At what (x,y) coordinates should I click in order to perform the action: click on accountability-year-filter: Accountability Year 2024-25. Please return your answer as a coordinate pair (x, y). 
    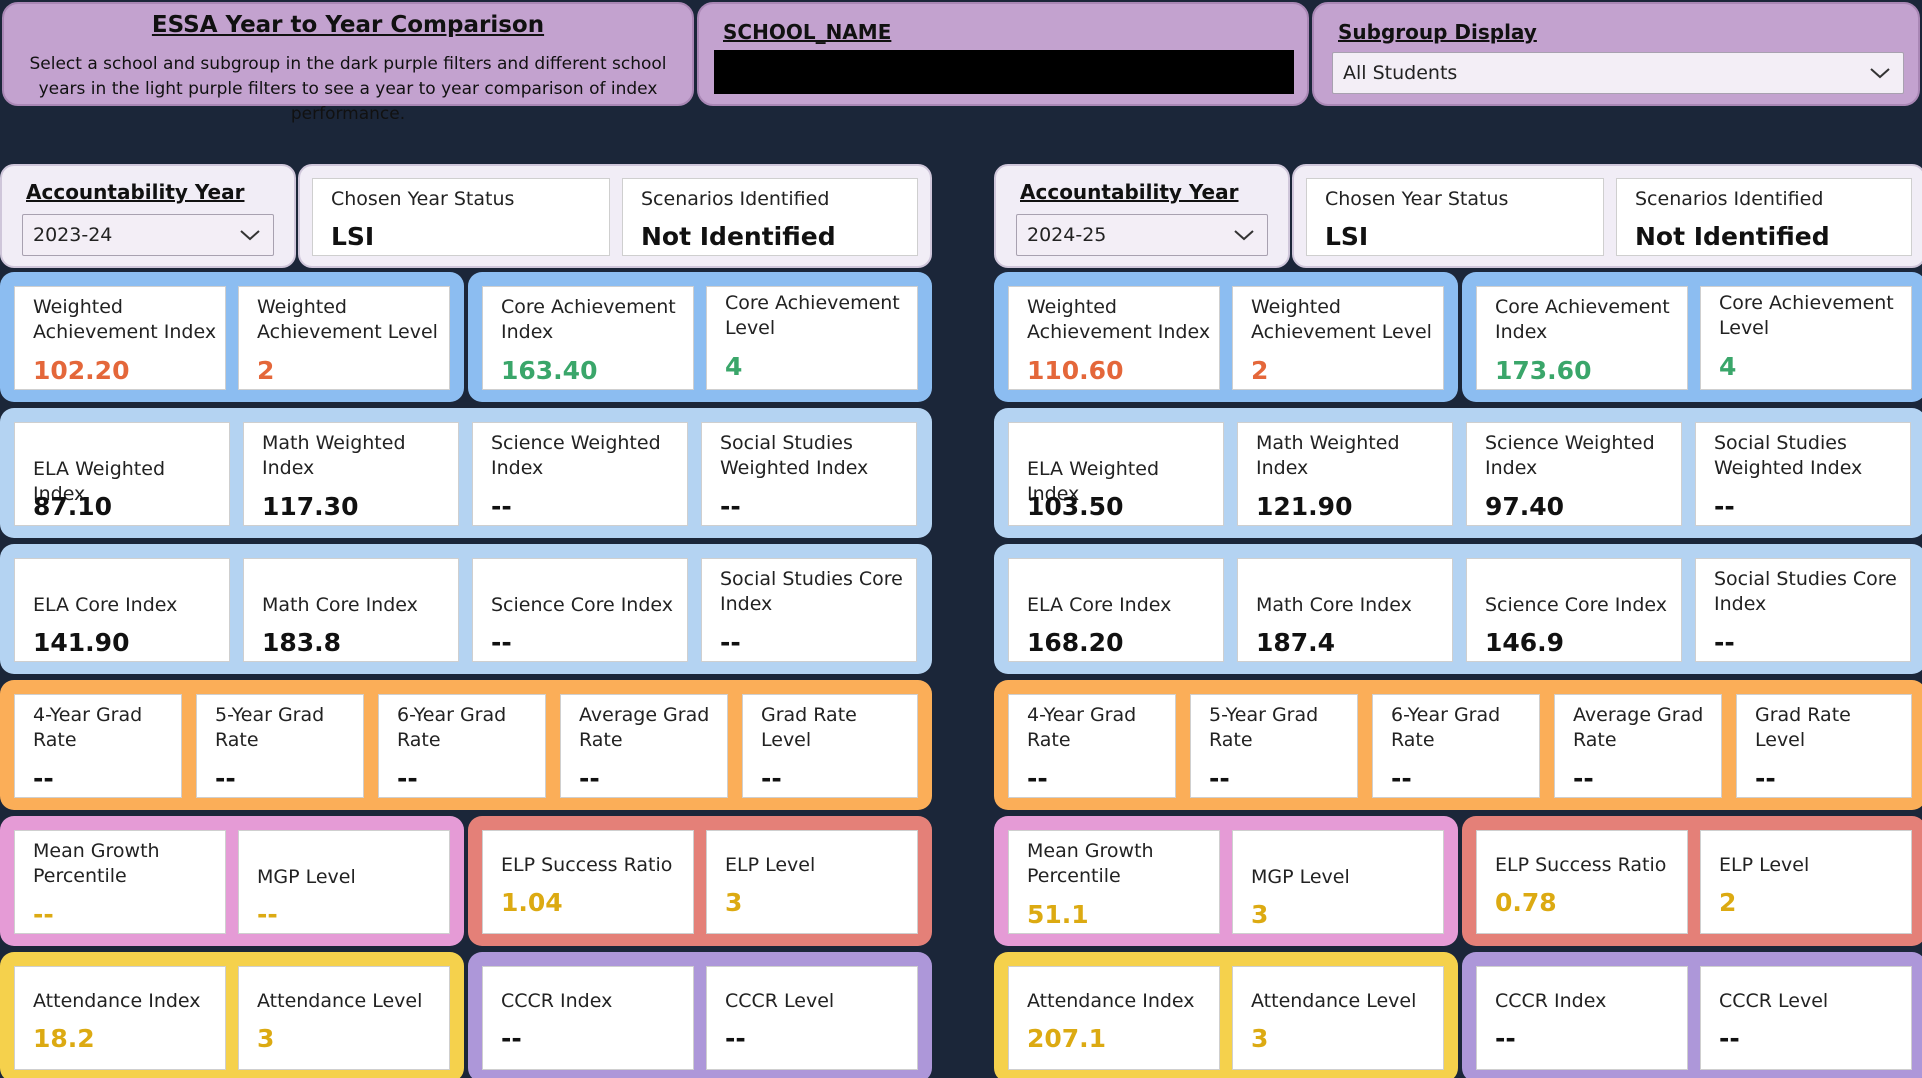
    Looking at the image, I should click on (1142, 216).